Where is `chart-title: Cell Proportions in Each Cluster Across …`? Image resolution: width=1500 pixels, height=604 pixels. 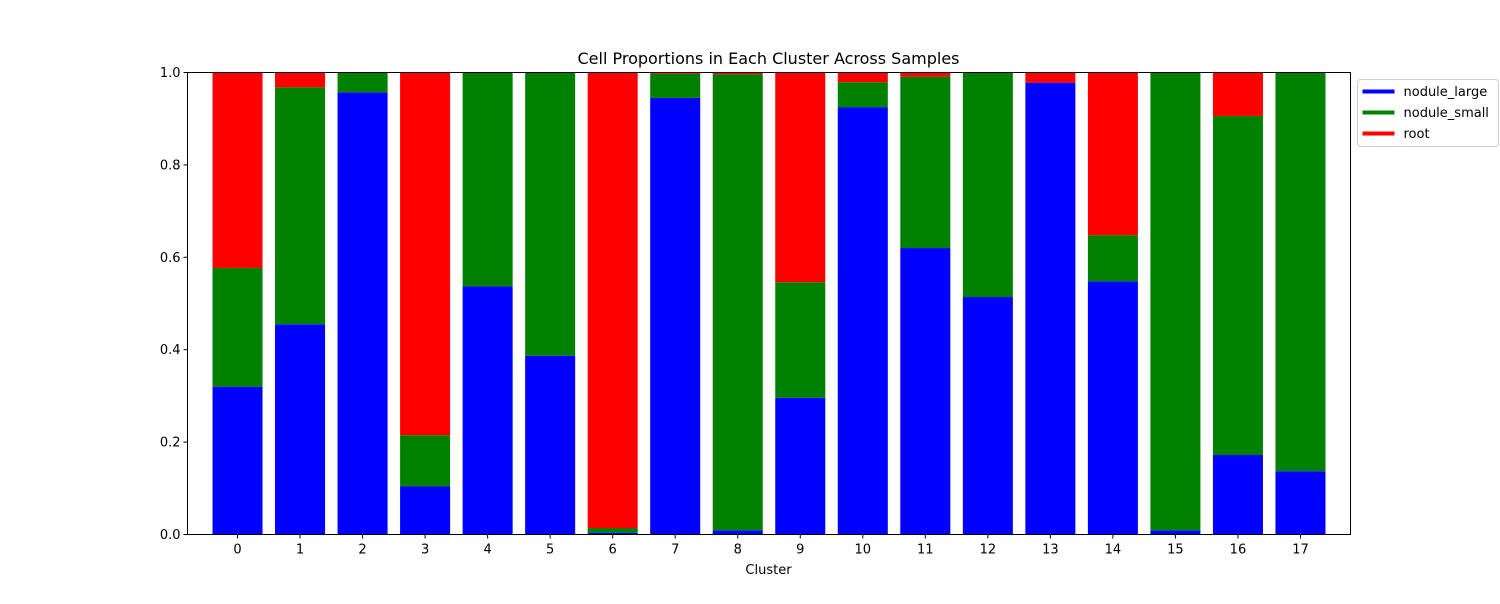
chart-title: Cell Proportions in Each Cluster Across … is located at coordinates (768, 58).